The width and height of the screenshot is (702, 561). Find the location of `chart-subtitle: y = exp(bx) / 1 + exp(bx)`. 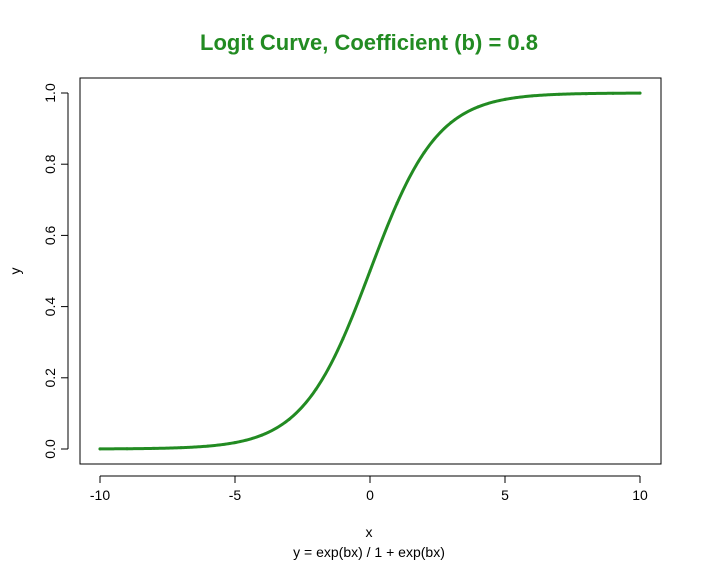

chart-subtitle: y = exp(bx) / 1 + exp(bx) is located at coordinates (369, 552).